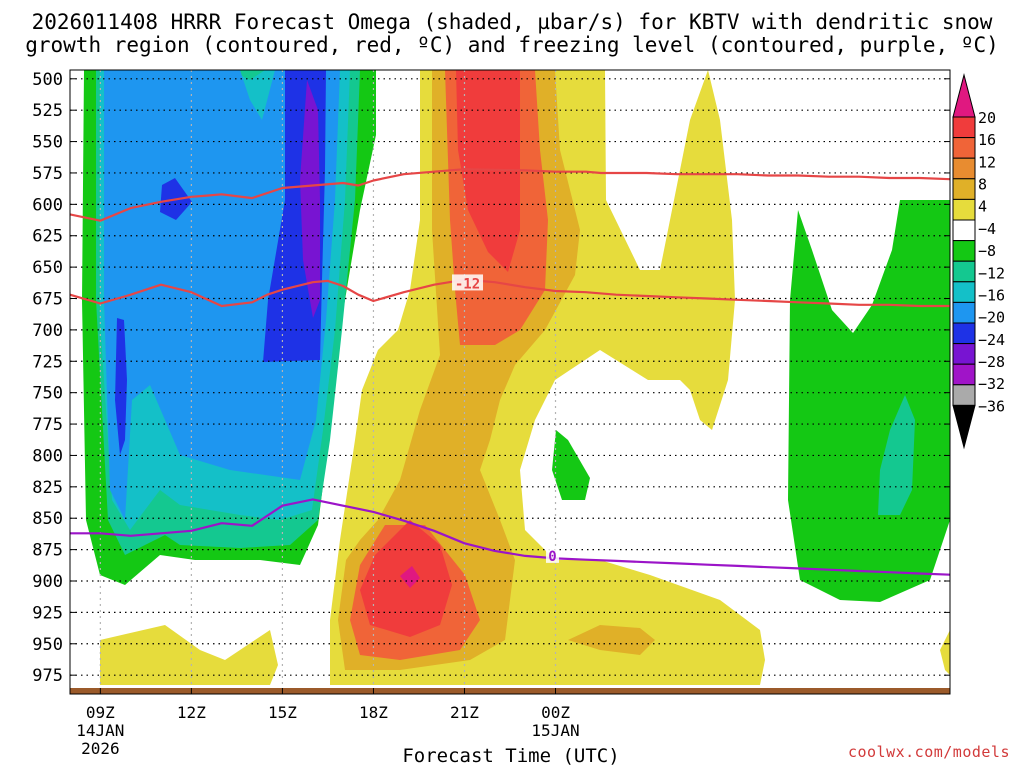  Describe the element at coordinates (47, 111) in the screenshot. I see `y-tick-label: 525` at that location.